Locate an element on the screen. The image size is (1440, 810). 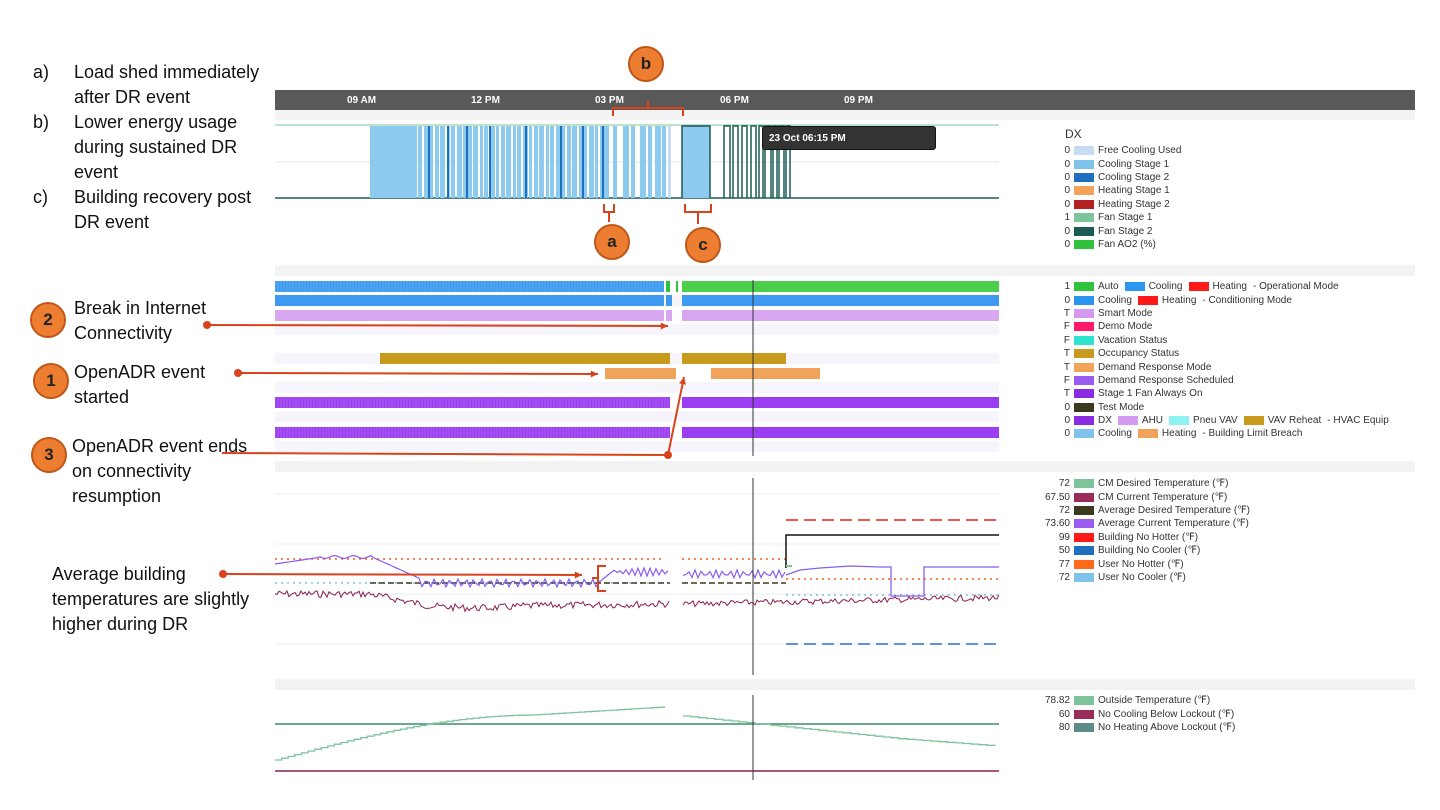
legend-label: Cooling Stage 1 is located at coordinates (1134, 164).